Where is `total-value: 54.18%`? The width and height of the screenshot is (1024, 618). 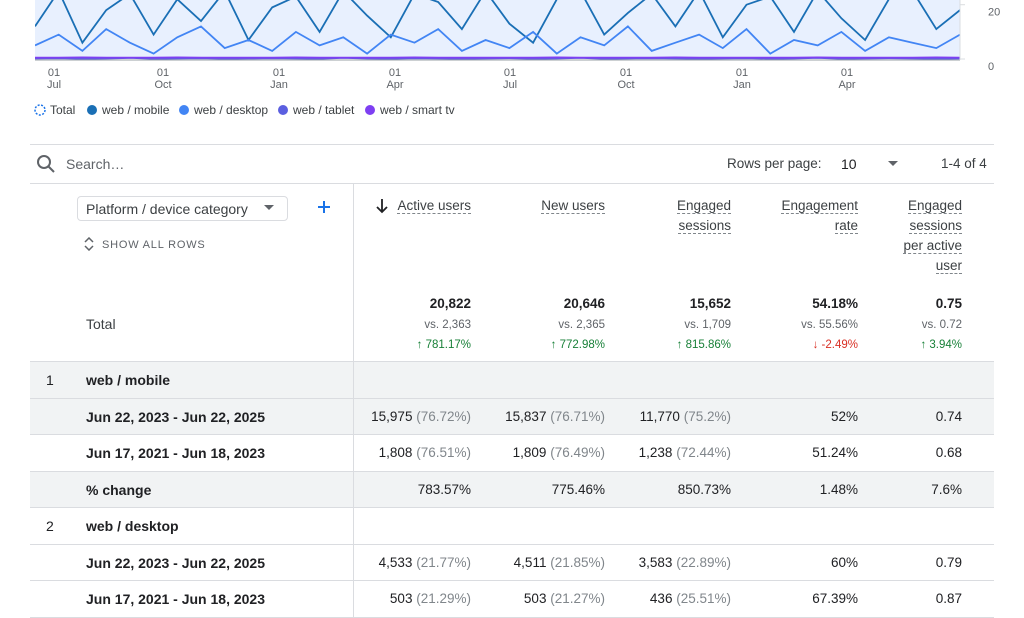
total-value: 54.18% is located at coordinates (835, 303).